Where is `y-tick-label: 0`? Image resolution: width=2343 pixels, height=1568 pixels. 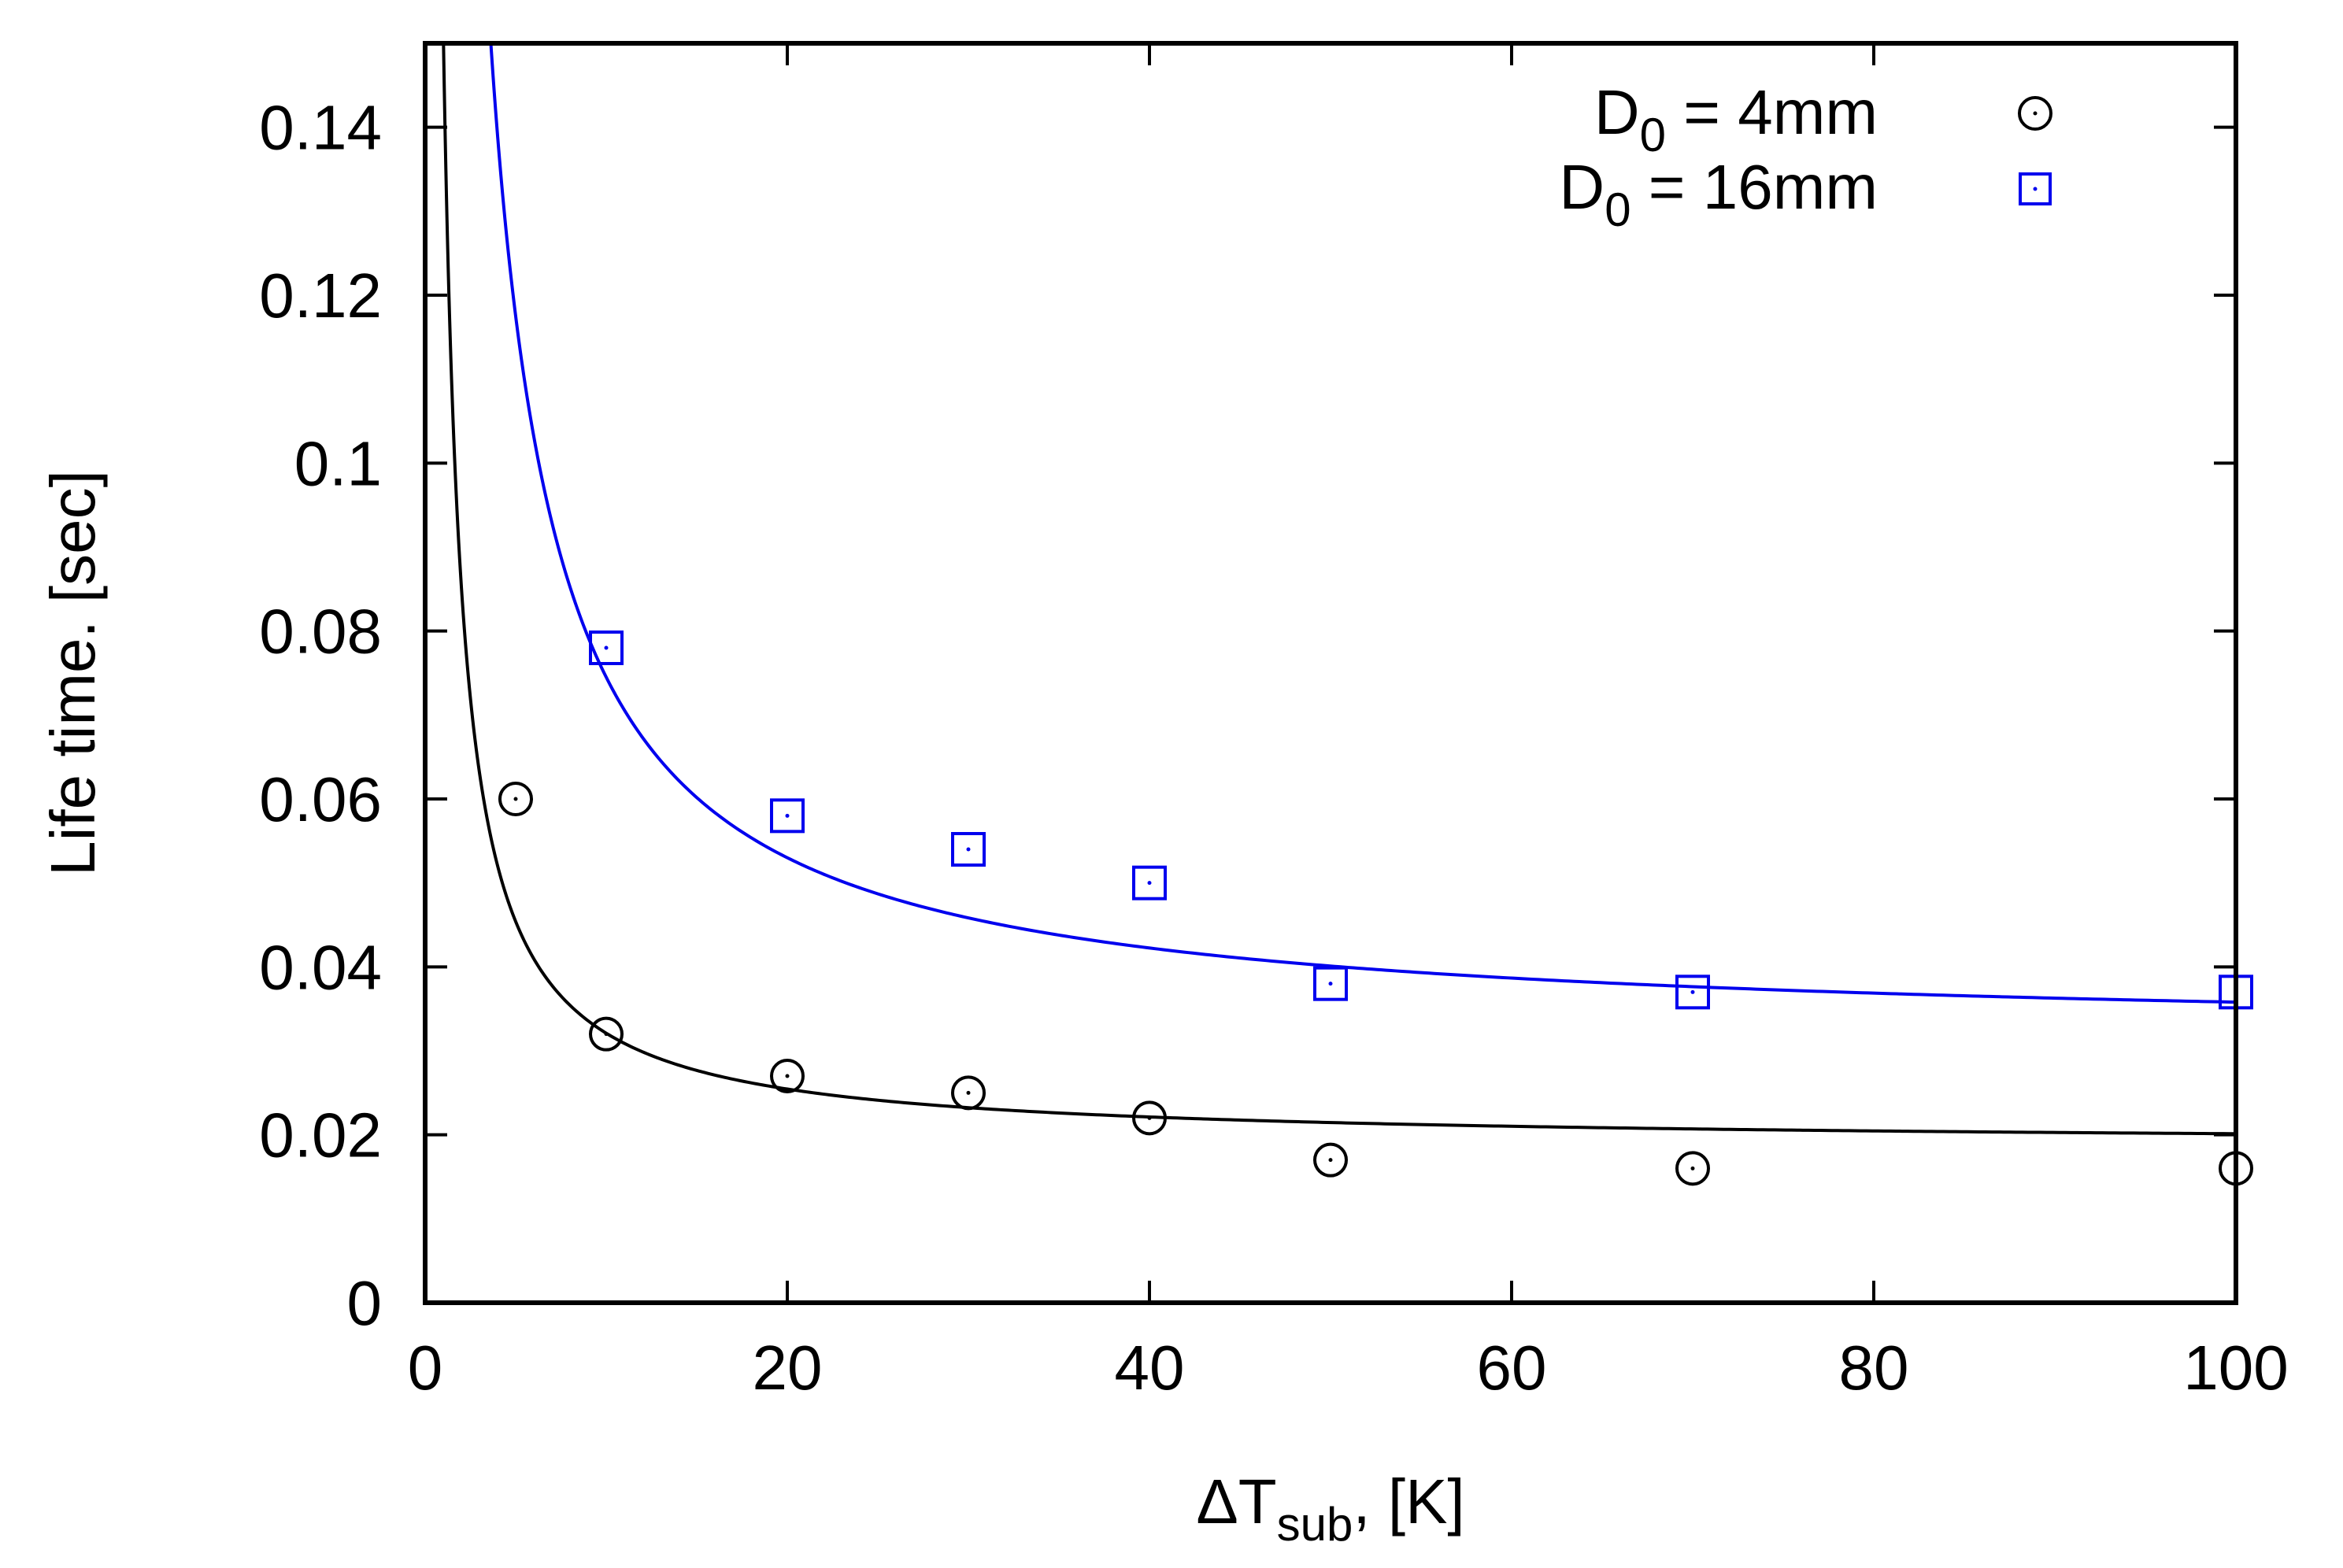
y-tick-label: 0 is located at coordinates (365, 1303).